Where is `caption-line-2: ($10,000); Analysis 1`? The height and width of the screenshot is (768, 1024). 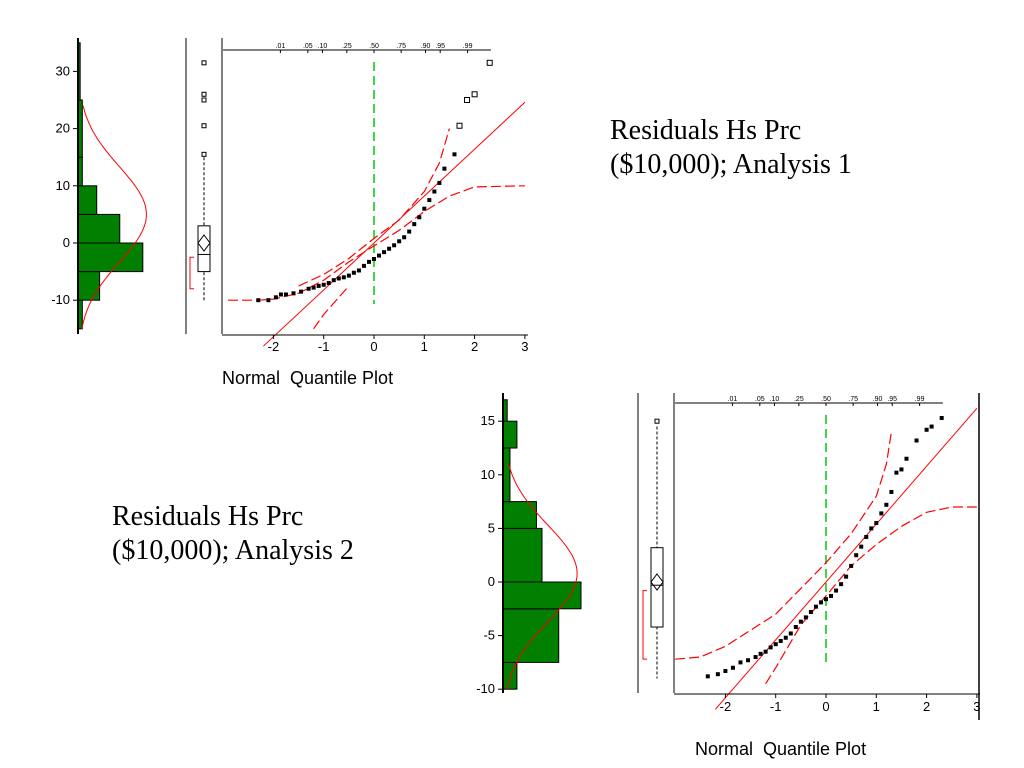
caption-line-2: ($10,000); Analysis 1 is located at coordinates (731, 164).